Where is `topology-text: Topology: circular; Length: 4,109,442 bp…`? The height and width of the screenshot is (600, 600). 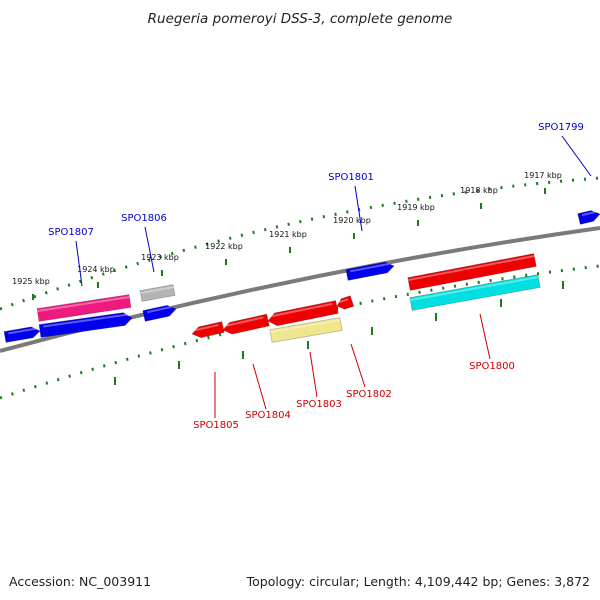 topology-text: Topology: circular; Length: 4,109,442 bp… is located at coordinates (418, 581).